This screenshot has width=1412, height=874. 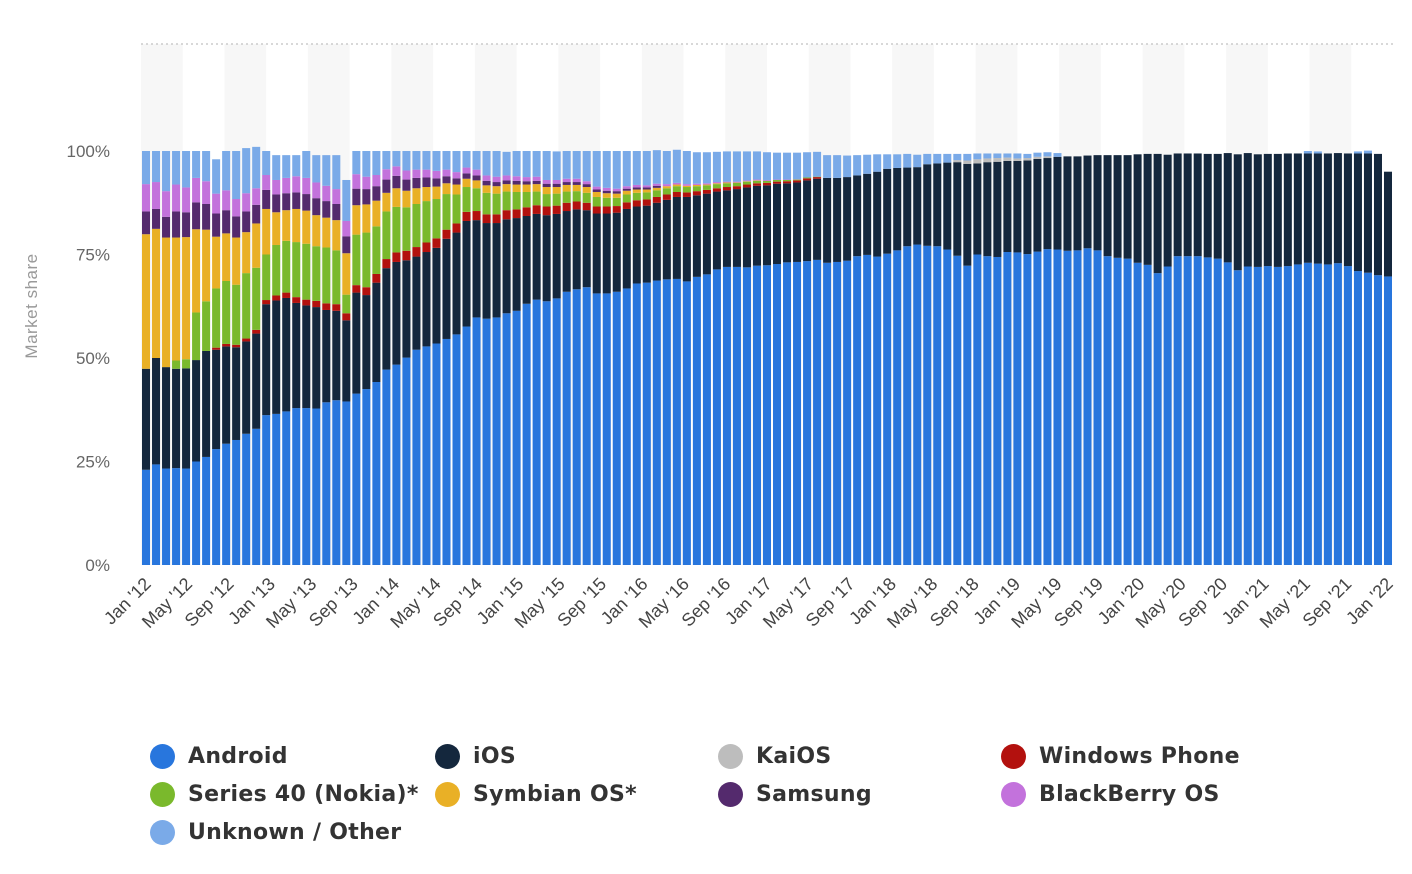 I want to click on legend-item: Samsung, so click(x=795, y=794).